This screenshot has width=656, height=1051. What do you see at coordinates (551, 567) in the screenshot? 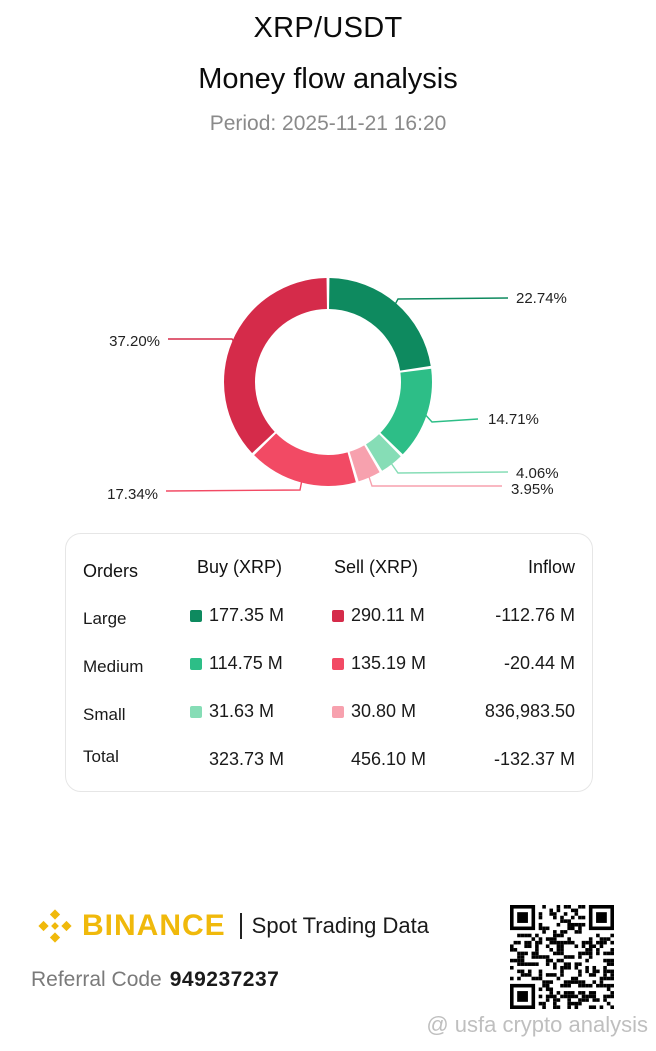
I see `header-inflow: Inflow` at bounding box center [551, 567].